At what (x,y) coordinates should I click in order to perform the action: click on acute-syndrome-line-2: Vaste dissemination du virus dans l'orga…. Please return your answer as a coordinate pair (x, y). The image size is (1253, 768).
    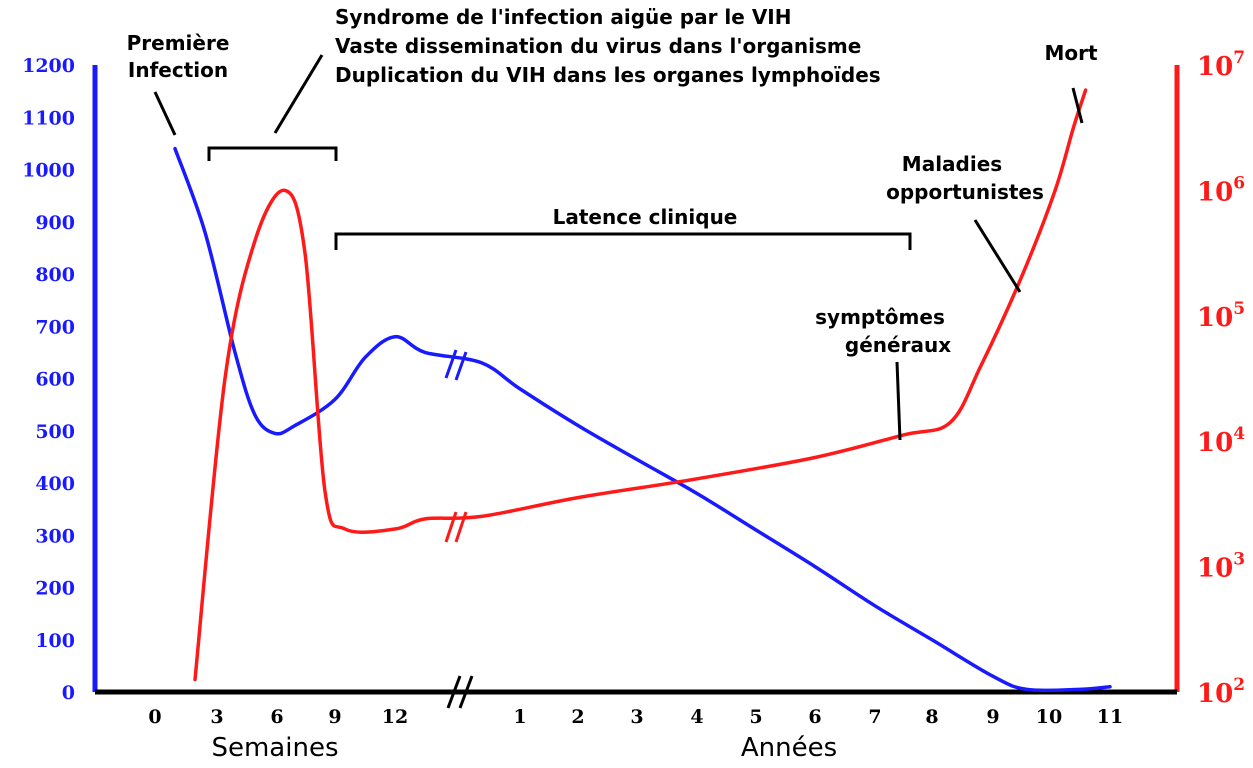
    Looking at the image, I should click on (598, 46).